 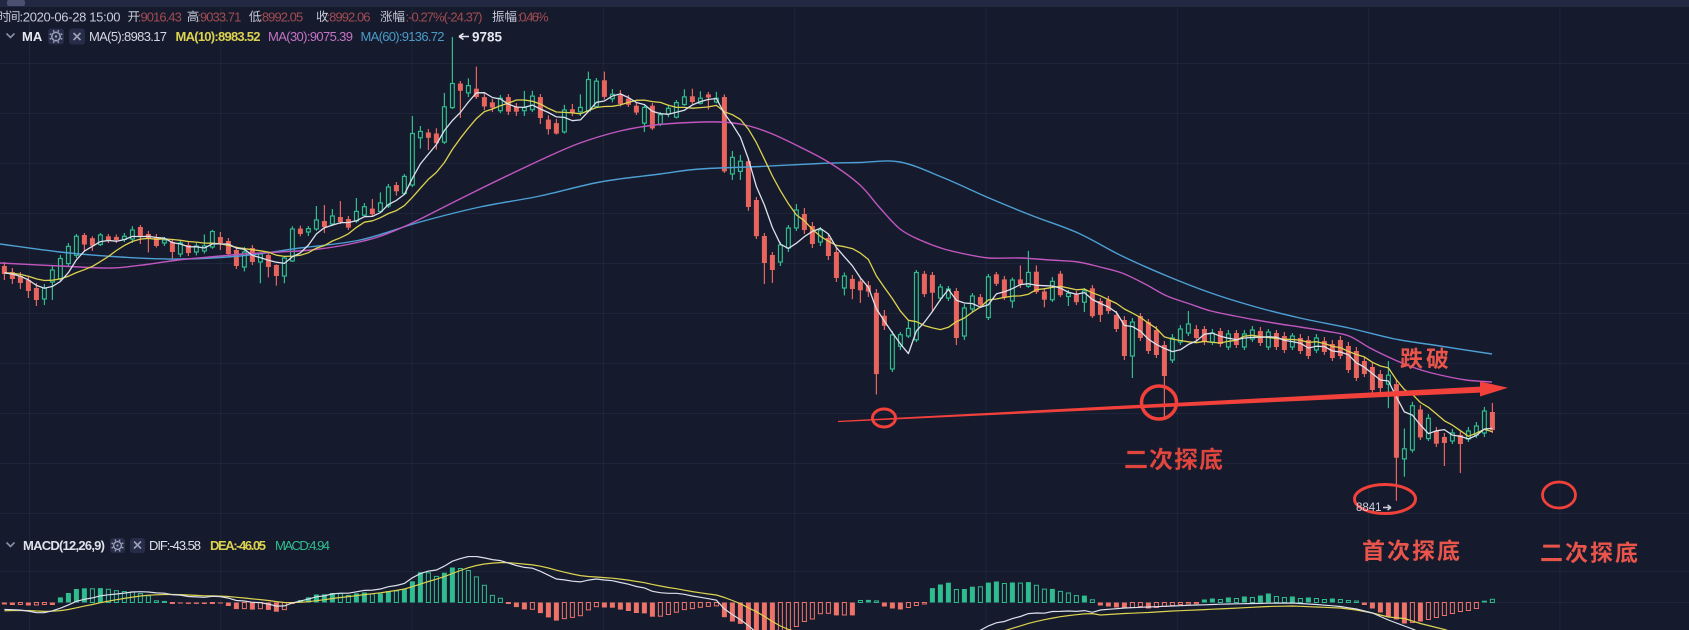 What do you see at coordinates (238, 545) in the screenshot?
I see `svg-text: DEA:-46.05` at bounding box center [238, 545].